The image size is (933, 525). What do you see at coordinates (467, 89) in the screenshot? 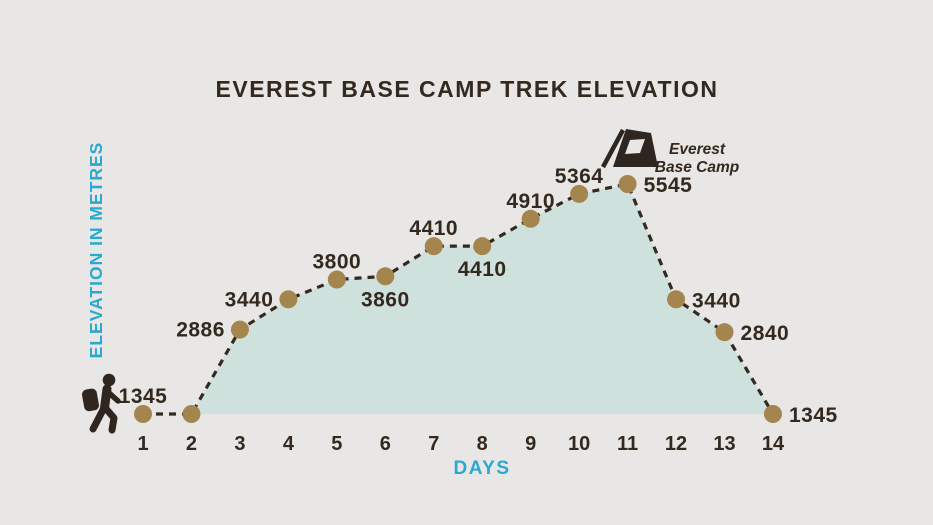
I see `chart-title: EVEREST BASE CAMP TREK ELEVATION` at bounding box center [467, 89].